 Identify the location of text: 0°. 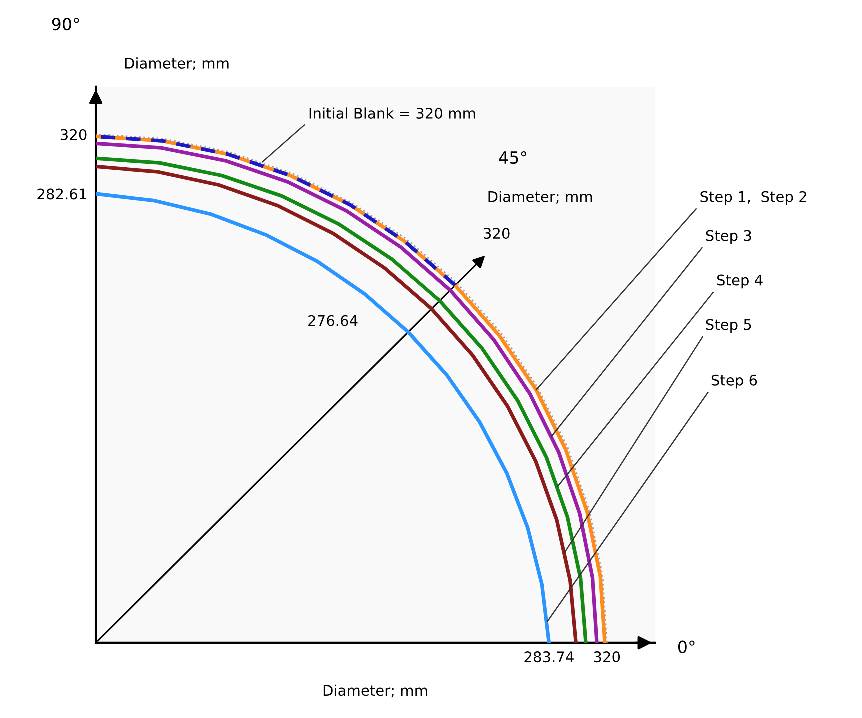
(686, 647).